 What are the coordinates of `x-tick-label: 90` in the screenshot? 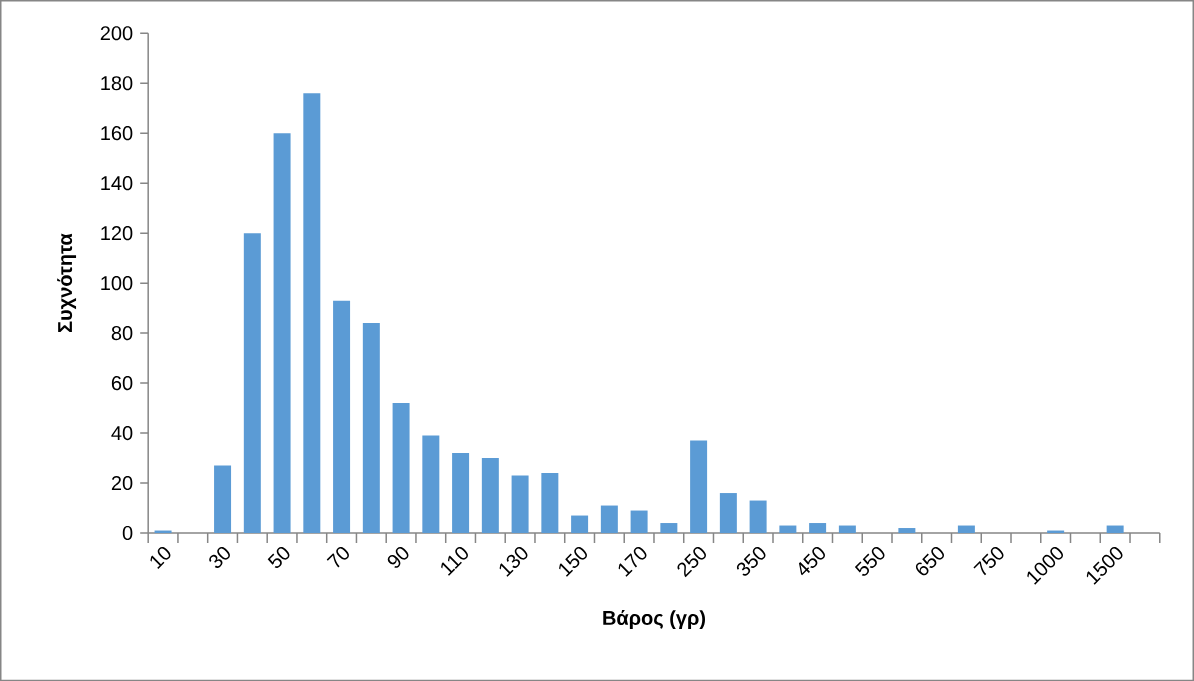 It's located at (398, 557).